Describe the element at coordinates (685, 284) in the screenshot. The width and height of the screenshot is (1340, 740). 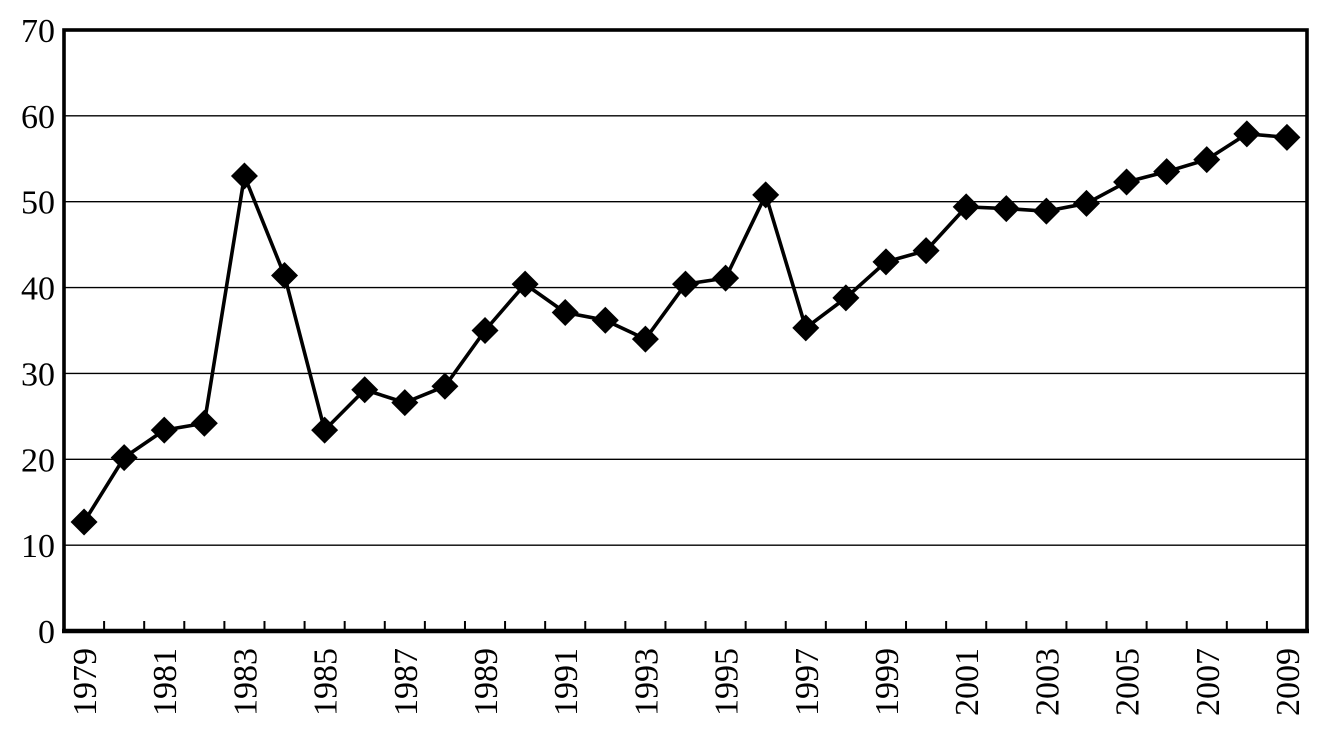
I see `data-point-1994` at that location.